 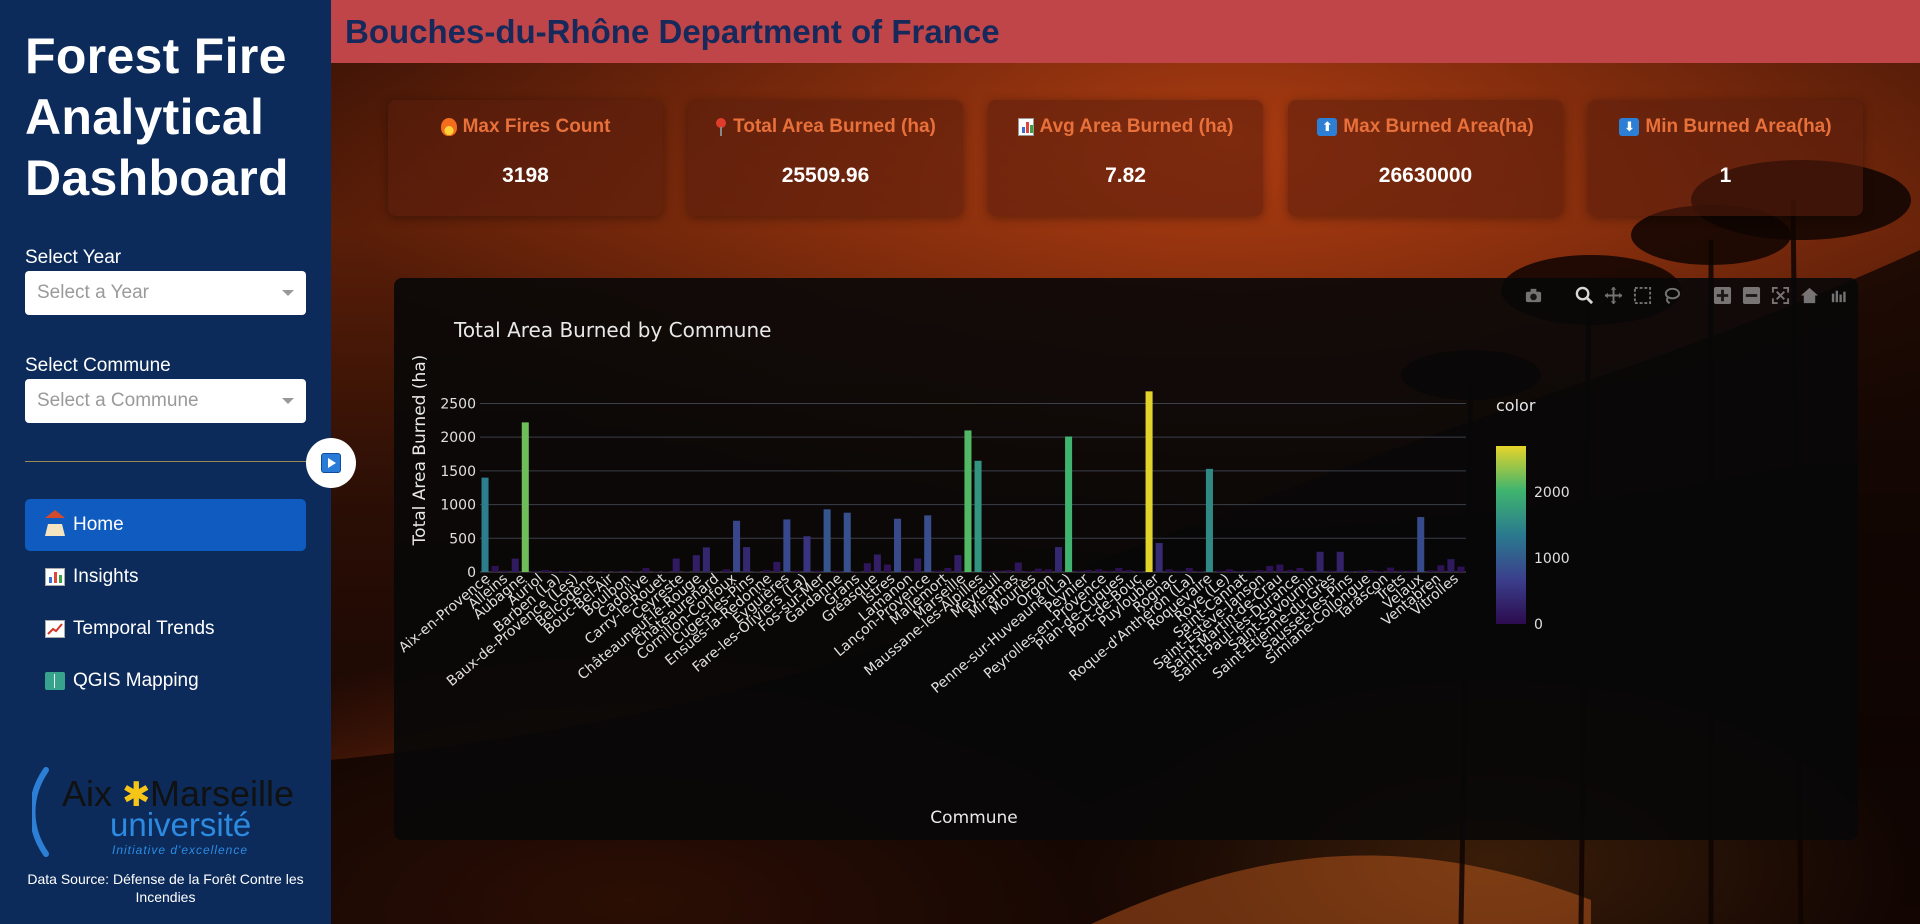 I want to click on autoscale-icon, so click(x=1780, y=295).